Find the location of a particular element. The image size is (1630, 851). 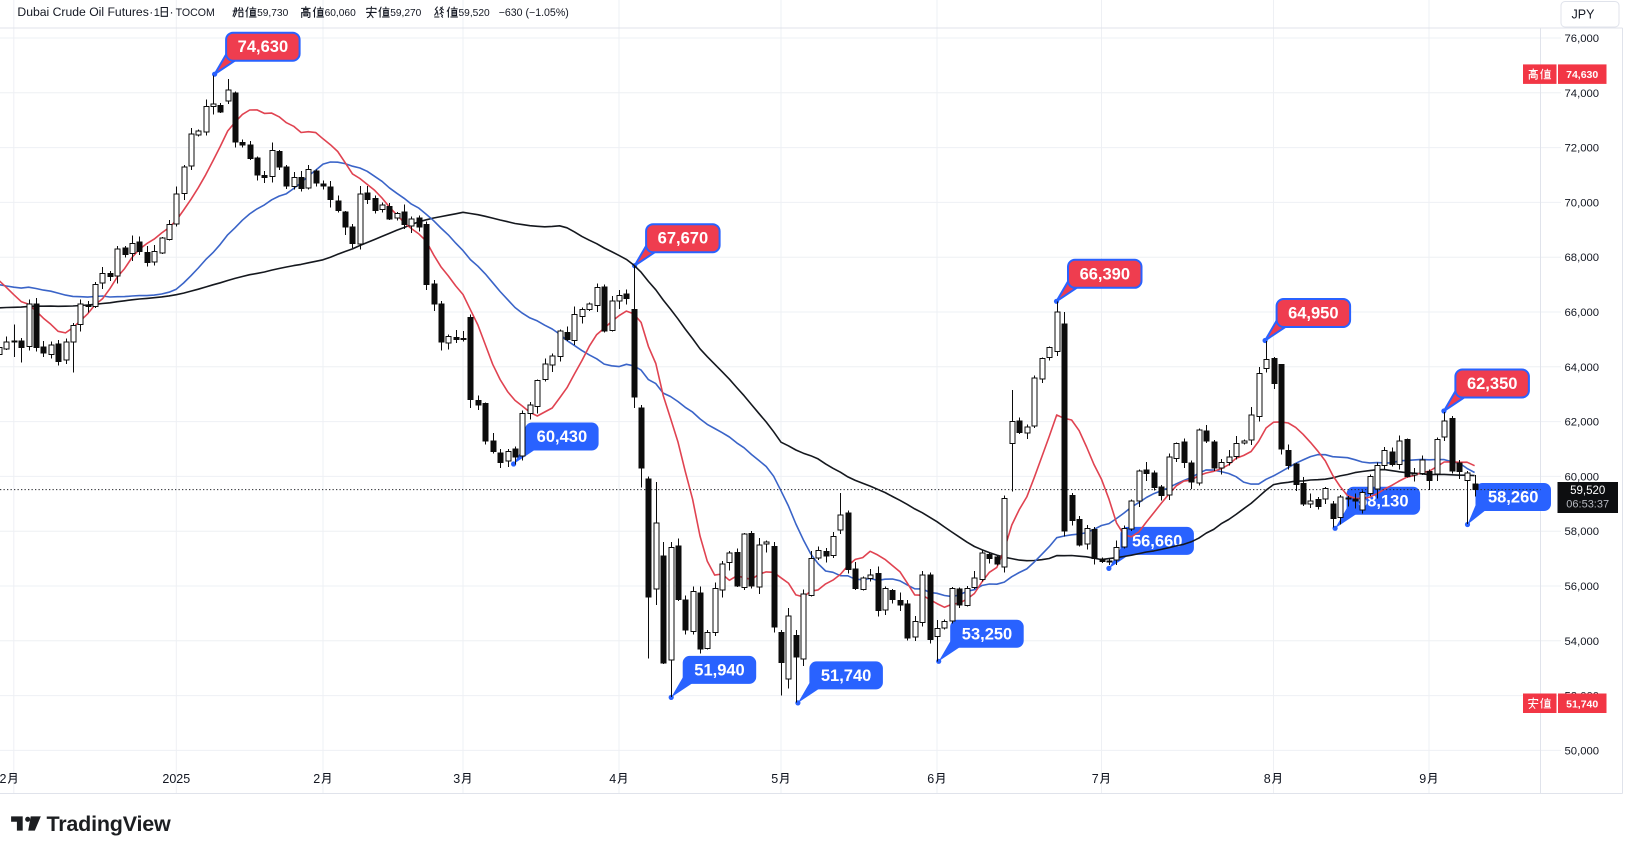

svg-text: 62,350 is located at coordinates (1492, 384).